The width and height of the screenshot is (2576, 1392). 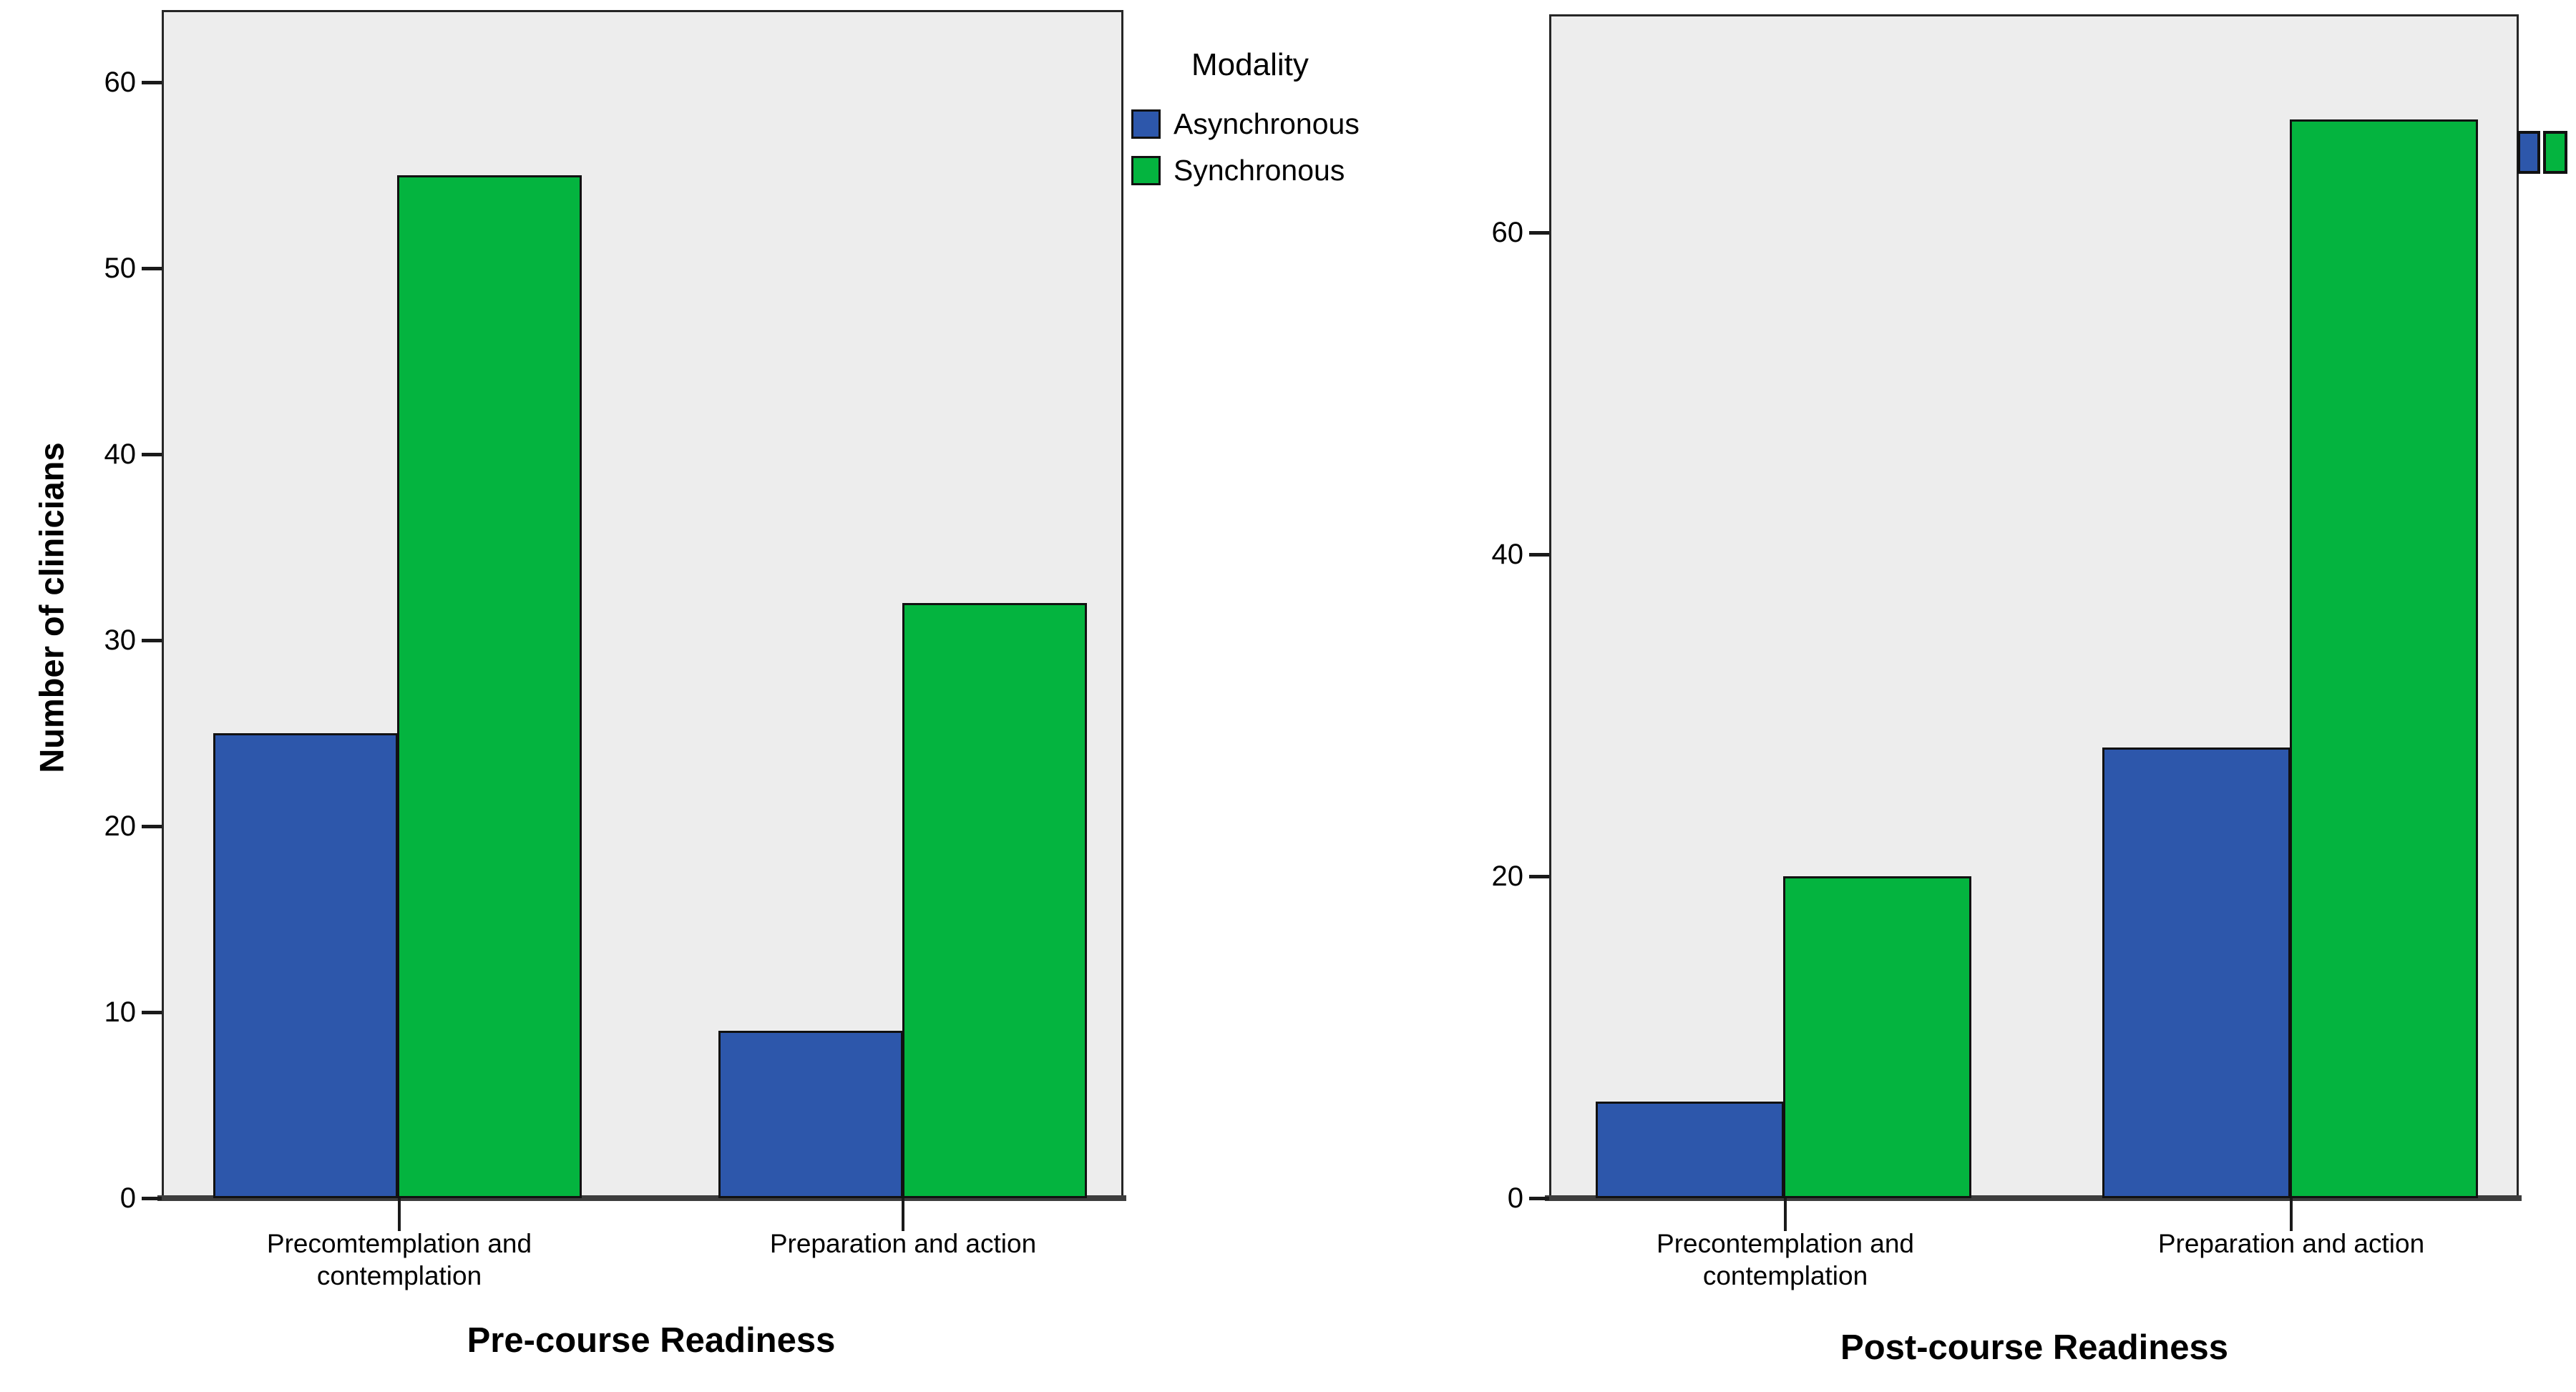 I want to click on cropped-legend-swatch-synchronous, so click(x=2555, y=152).